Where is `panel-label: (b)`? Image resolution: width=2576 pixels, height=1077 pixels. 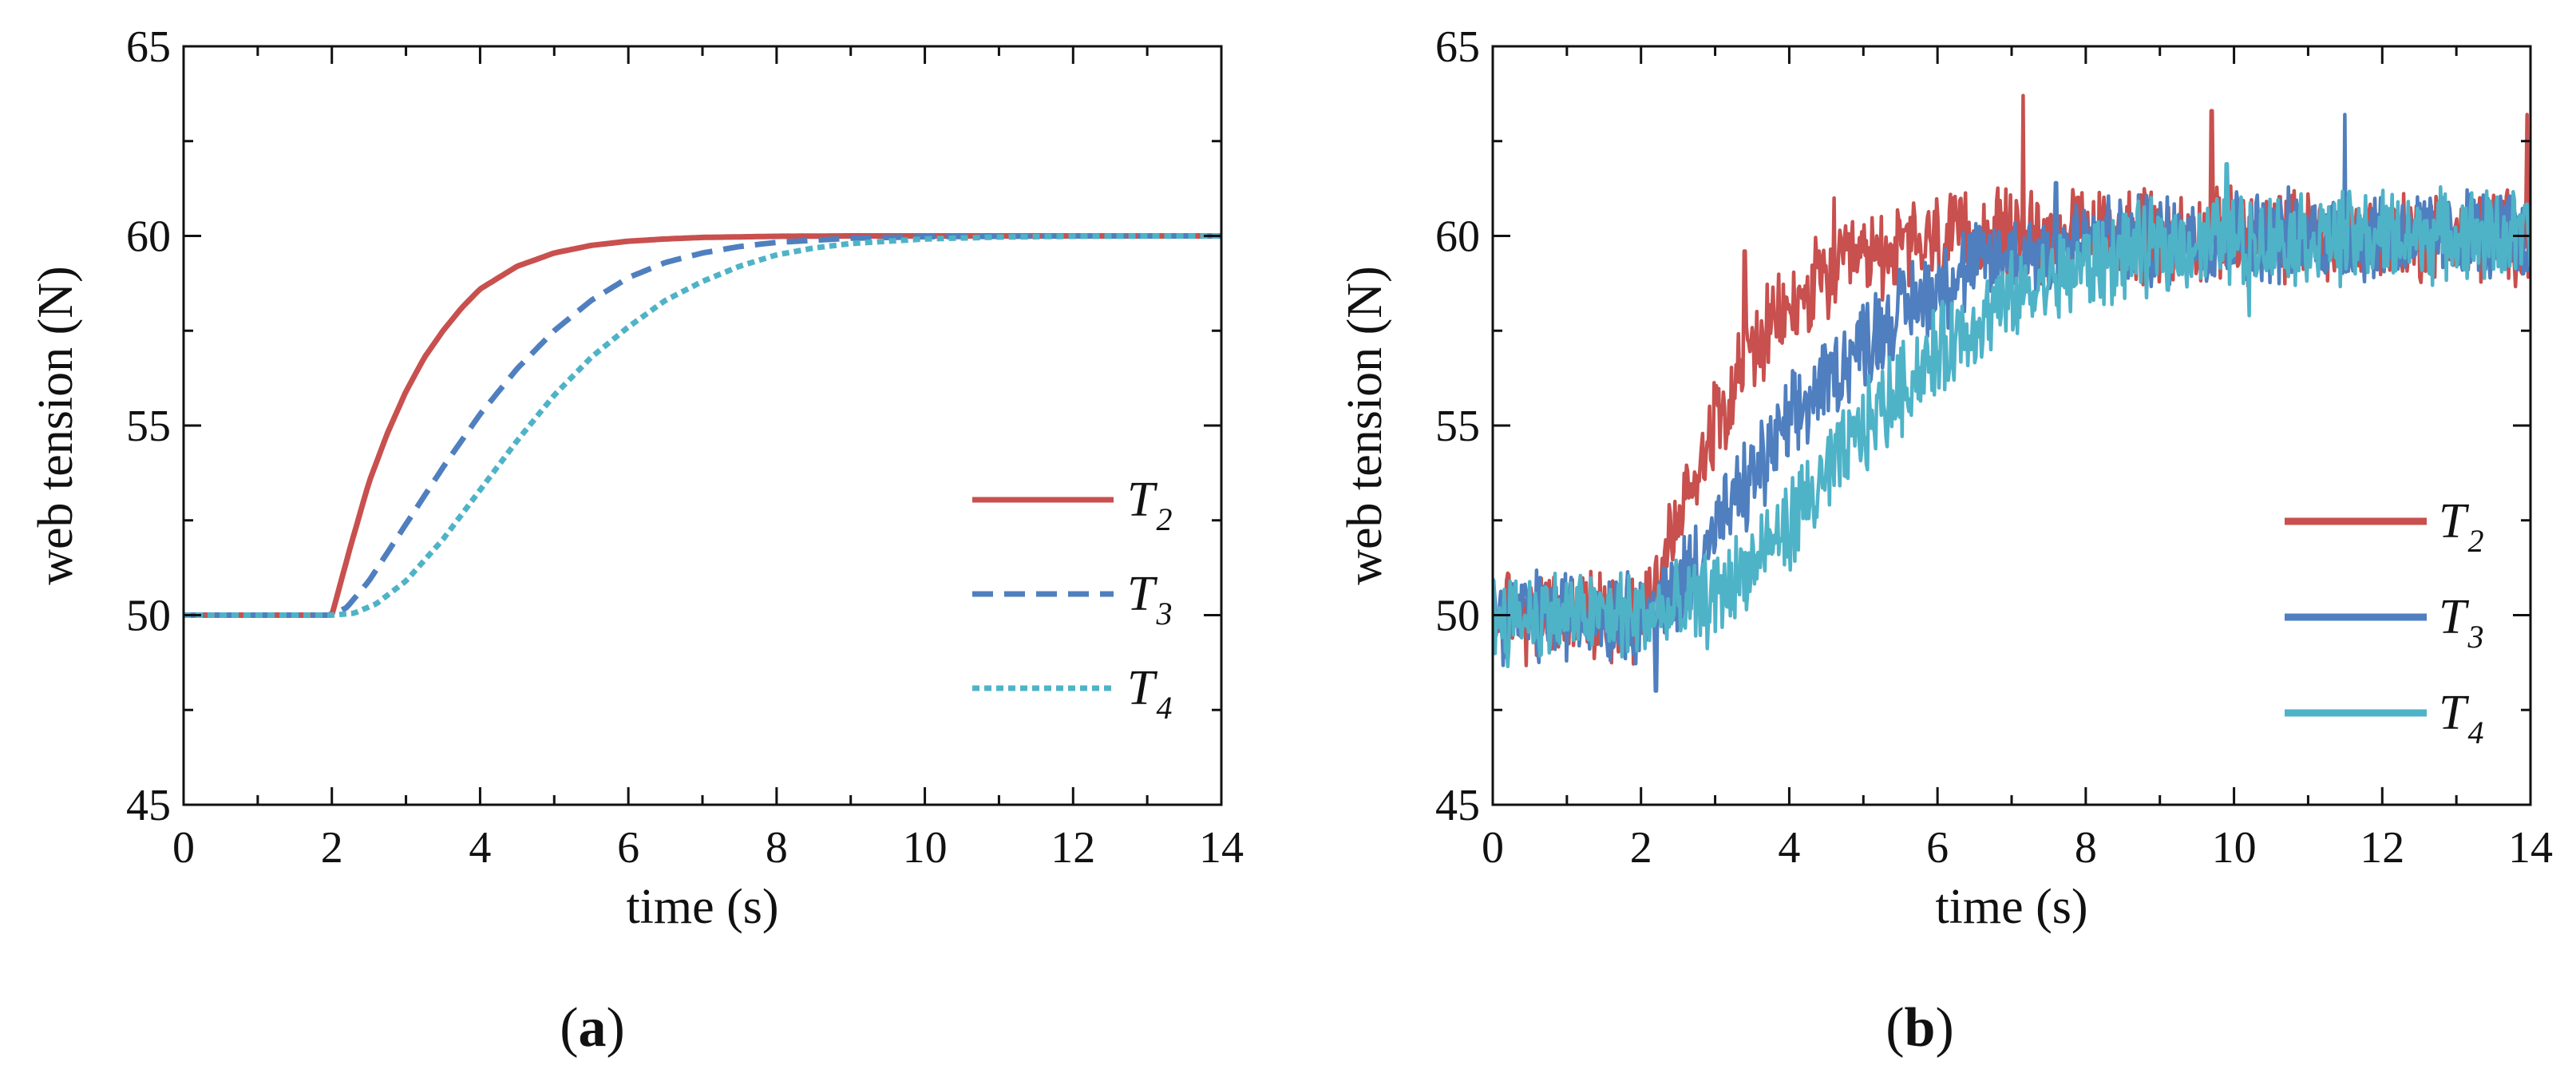
panel-label: (b) is located at coordinates (1920, 1028).